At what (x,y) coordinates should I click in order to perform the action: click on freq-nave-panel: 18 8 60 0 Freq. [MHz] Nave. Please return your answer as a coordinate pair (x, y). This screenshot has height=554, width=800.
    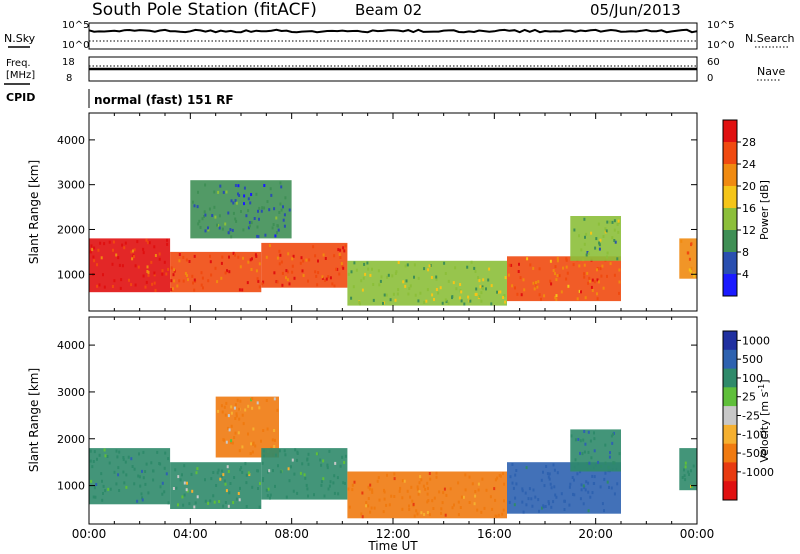
    Looking at the image, I should click on (394, 70).